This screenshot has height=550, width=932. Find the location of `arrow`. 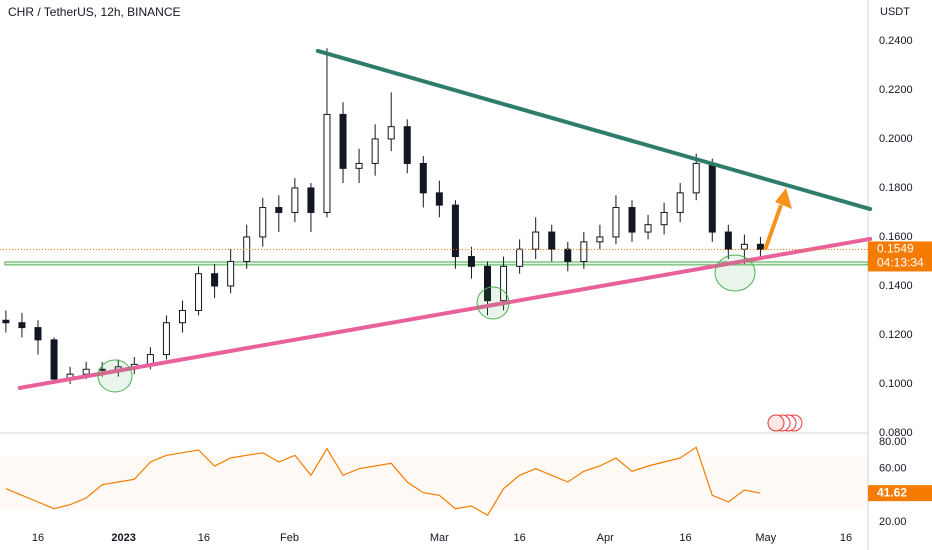

arrow is located at coordinates (773, 227).